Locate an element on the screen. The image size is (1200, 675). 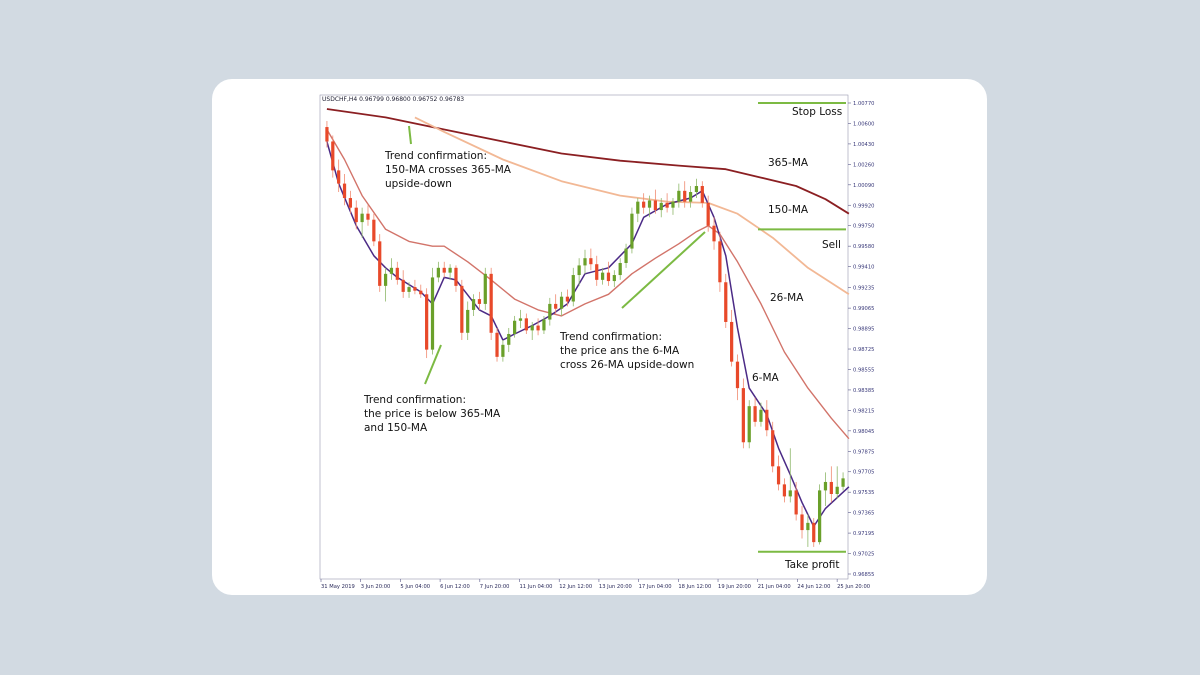
y-tick-label: 1.00770 is located at coordinates (863, 104).